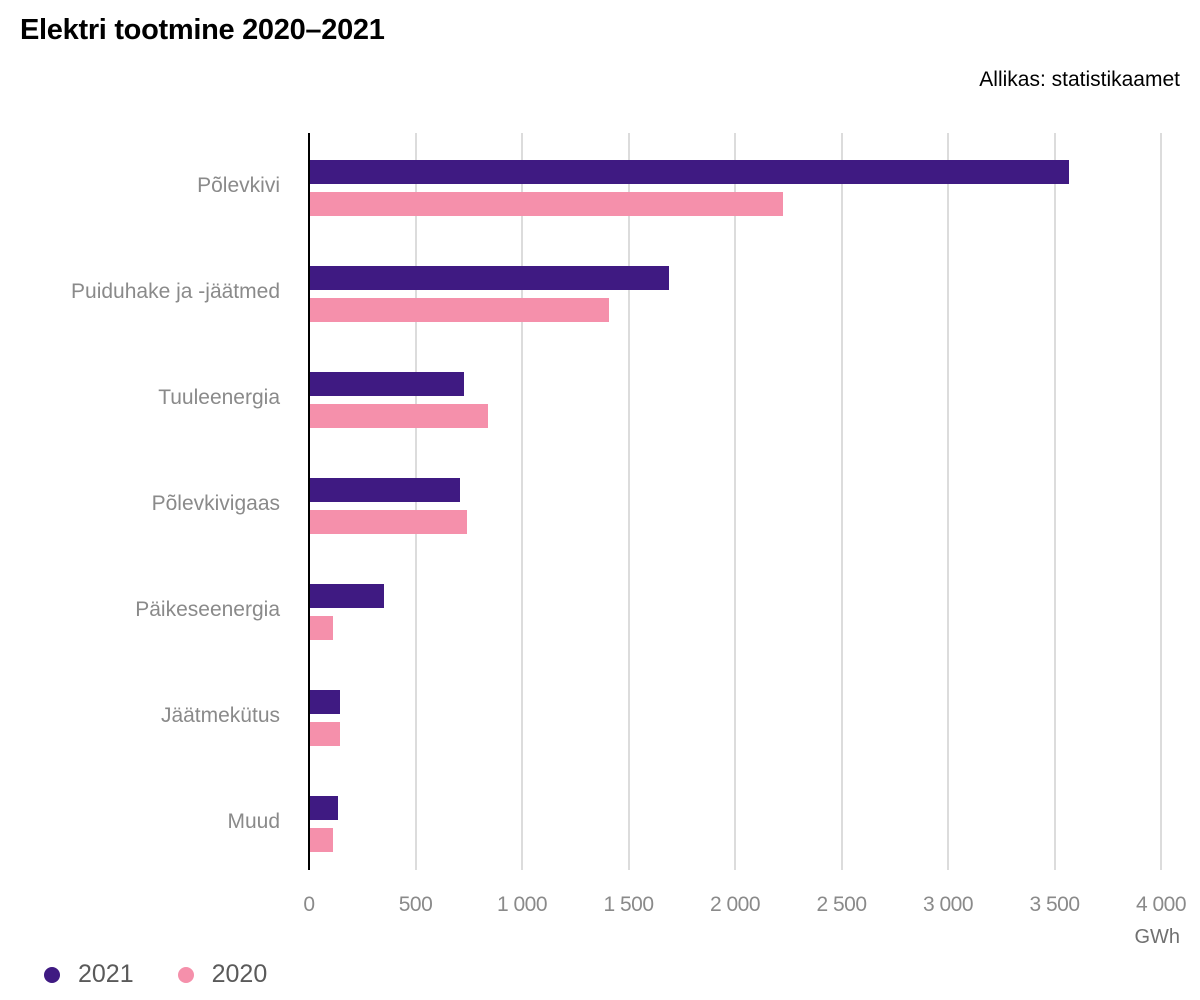 This screenshot has width=1200, height=1000. Describe the element at coordinates (628, 904) in the screenshot. I see `x-tick-label: 1 500` at that location.